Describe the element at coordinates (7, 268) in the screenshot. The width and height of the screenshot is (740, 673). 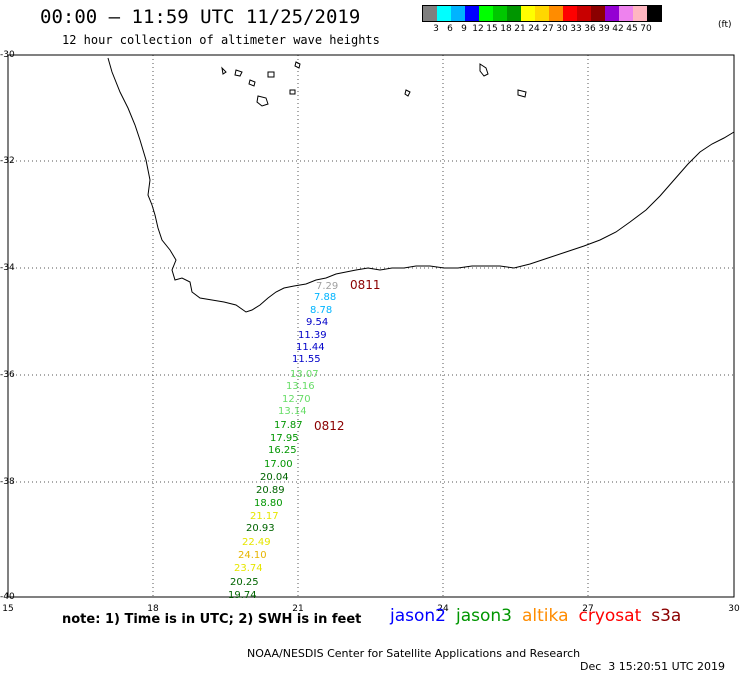
I see `latitude-label: -34` at that location.